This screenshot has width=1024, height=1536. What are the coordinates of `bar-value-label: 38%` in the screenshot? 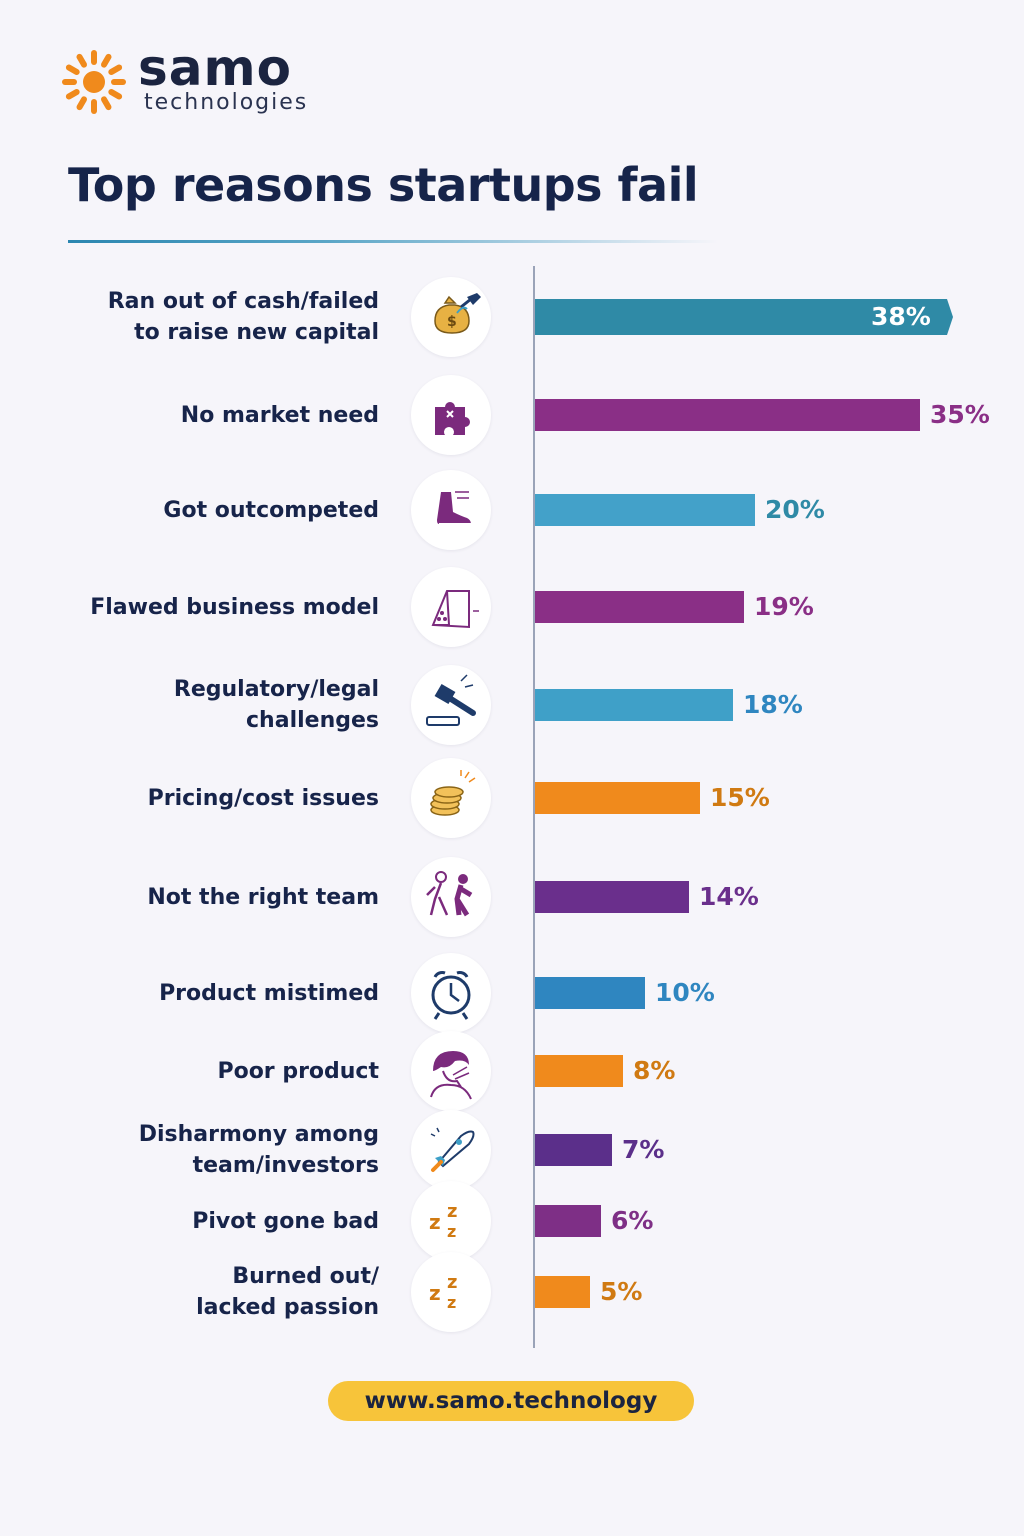 It's located at (901, 316).